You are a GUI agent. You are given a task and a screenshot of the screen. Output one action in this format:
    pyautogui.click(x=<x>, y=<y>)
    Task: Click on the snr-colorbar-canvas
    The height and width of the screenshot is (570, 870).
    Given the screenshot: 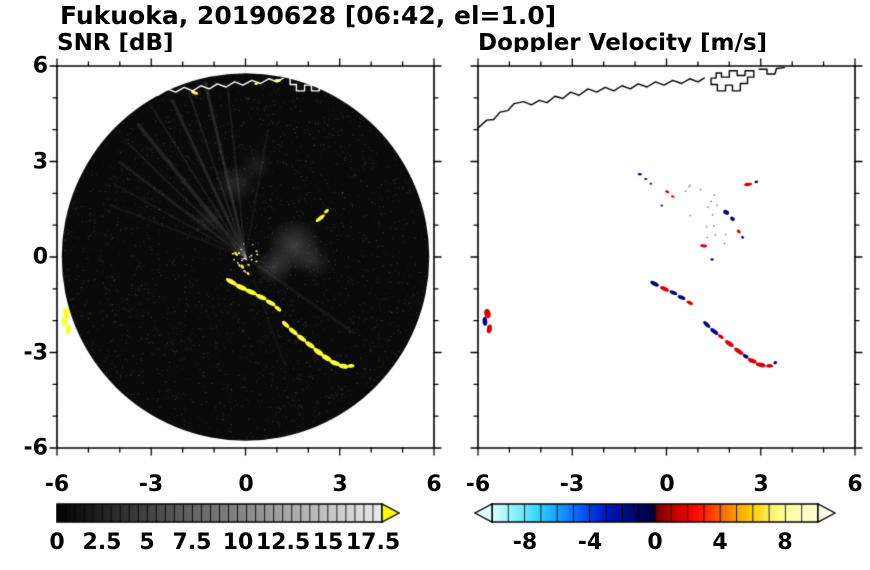 What is the action you would take?
    pyautogui.click(x=228, y=513)
    